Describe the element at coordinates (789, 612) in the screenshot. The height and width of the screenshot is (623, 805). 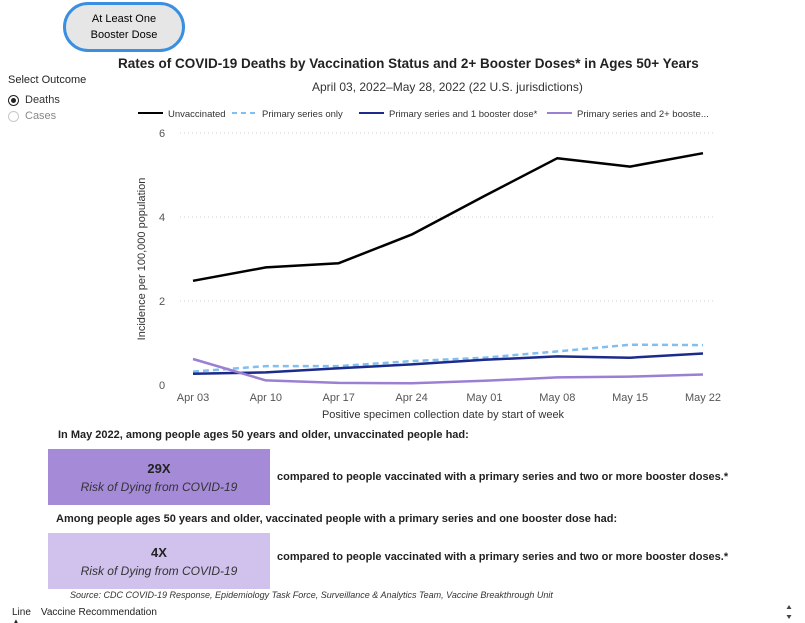
I see `scroll-arrows-icon` at that location.